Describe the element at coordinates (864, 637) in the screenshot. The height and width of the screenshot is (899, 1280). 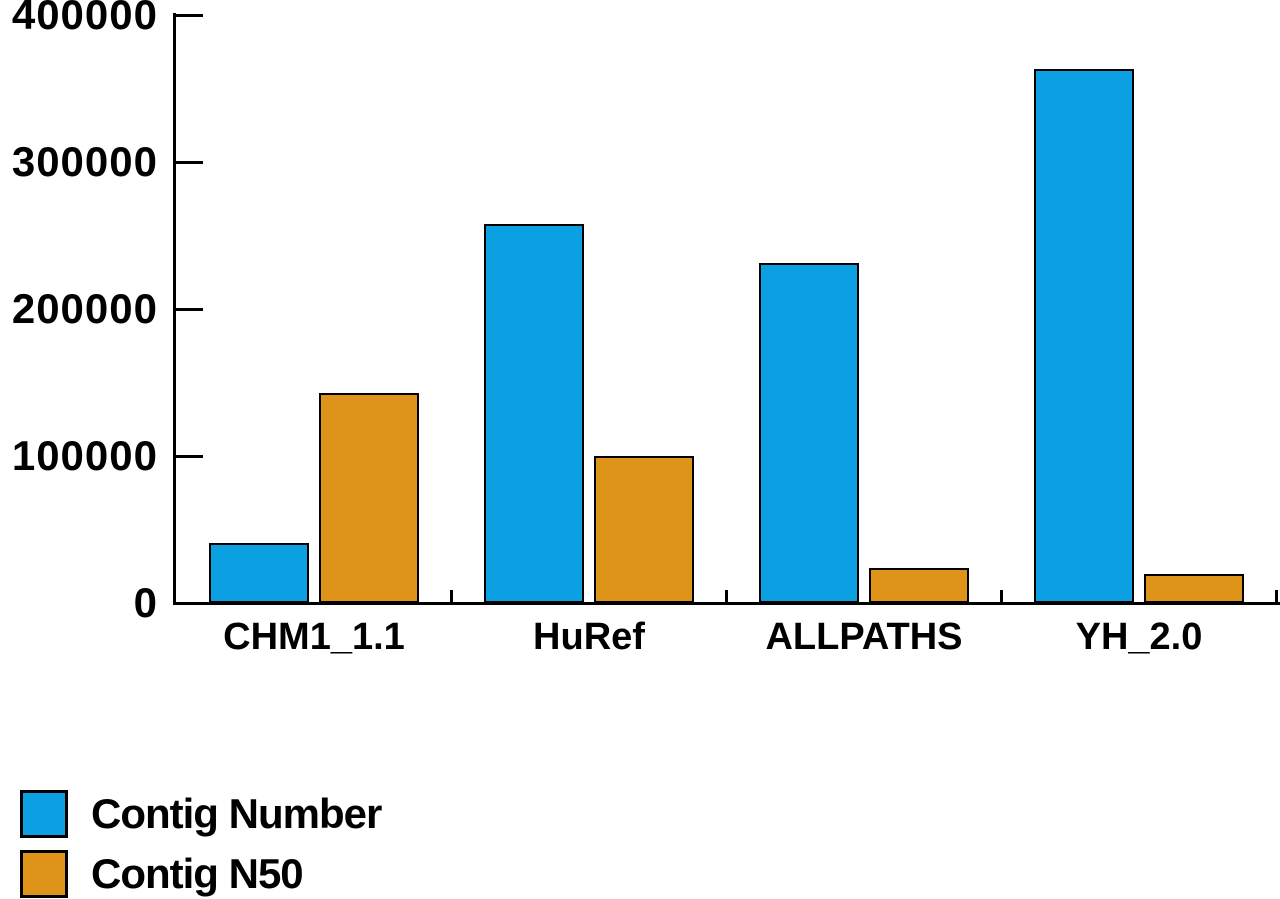
I see `x-axis-category-label: ALLPATHS` at that location.